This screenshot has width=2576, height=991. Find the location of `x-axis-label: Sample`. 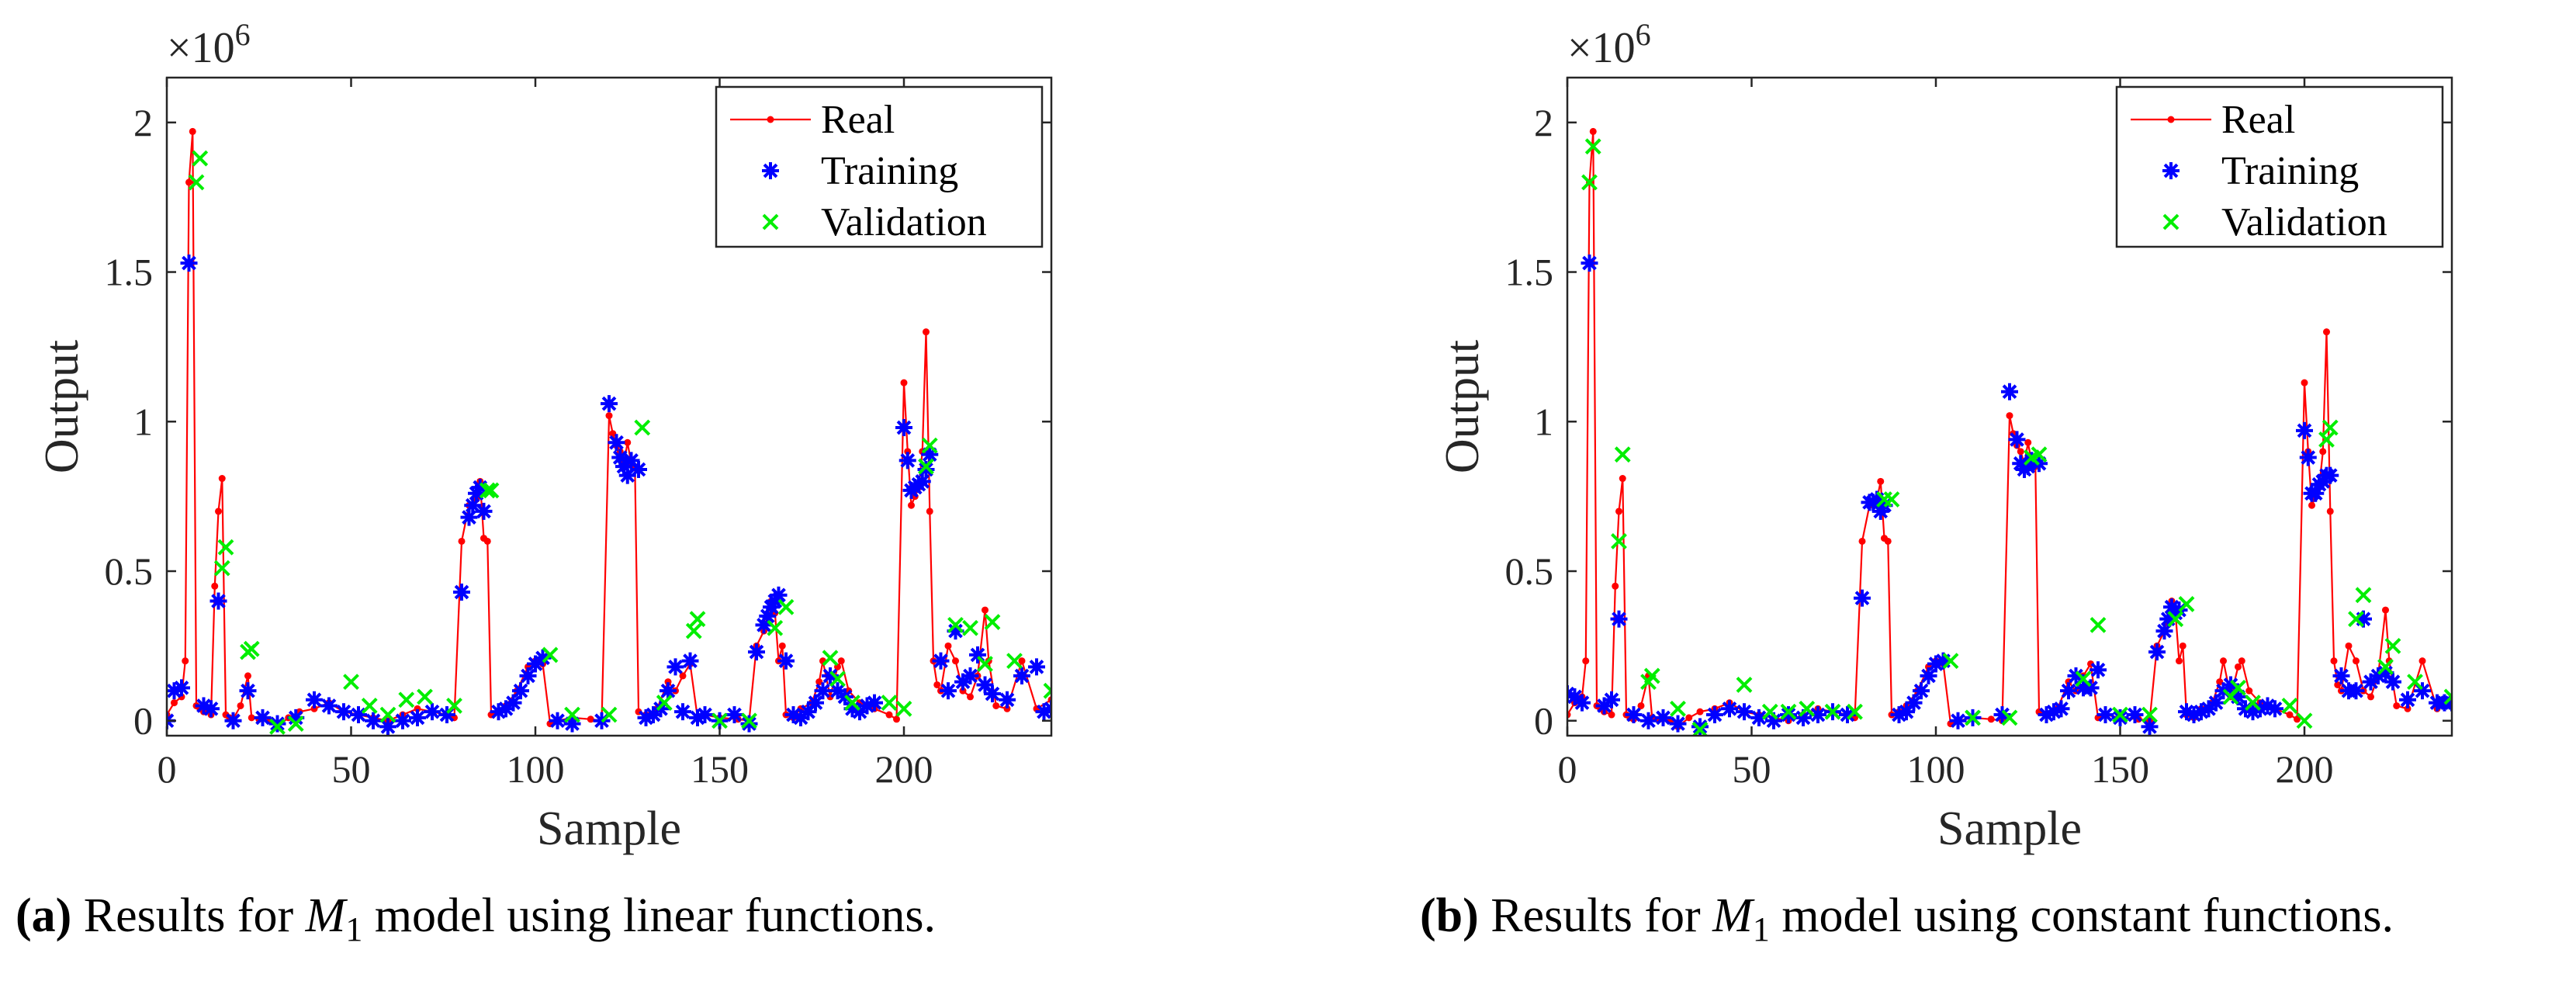

x-axis-label: Sample is located at coordinates (609, 828).